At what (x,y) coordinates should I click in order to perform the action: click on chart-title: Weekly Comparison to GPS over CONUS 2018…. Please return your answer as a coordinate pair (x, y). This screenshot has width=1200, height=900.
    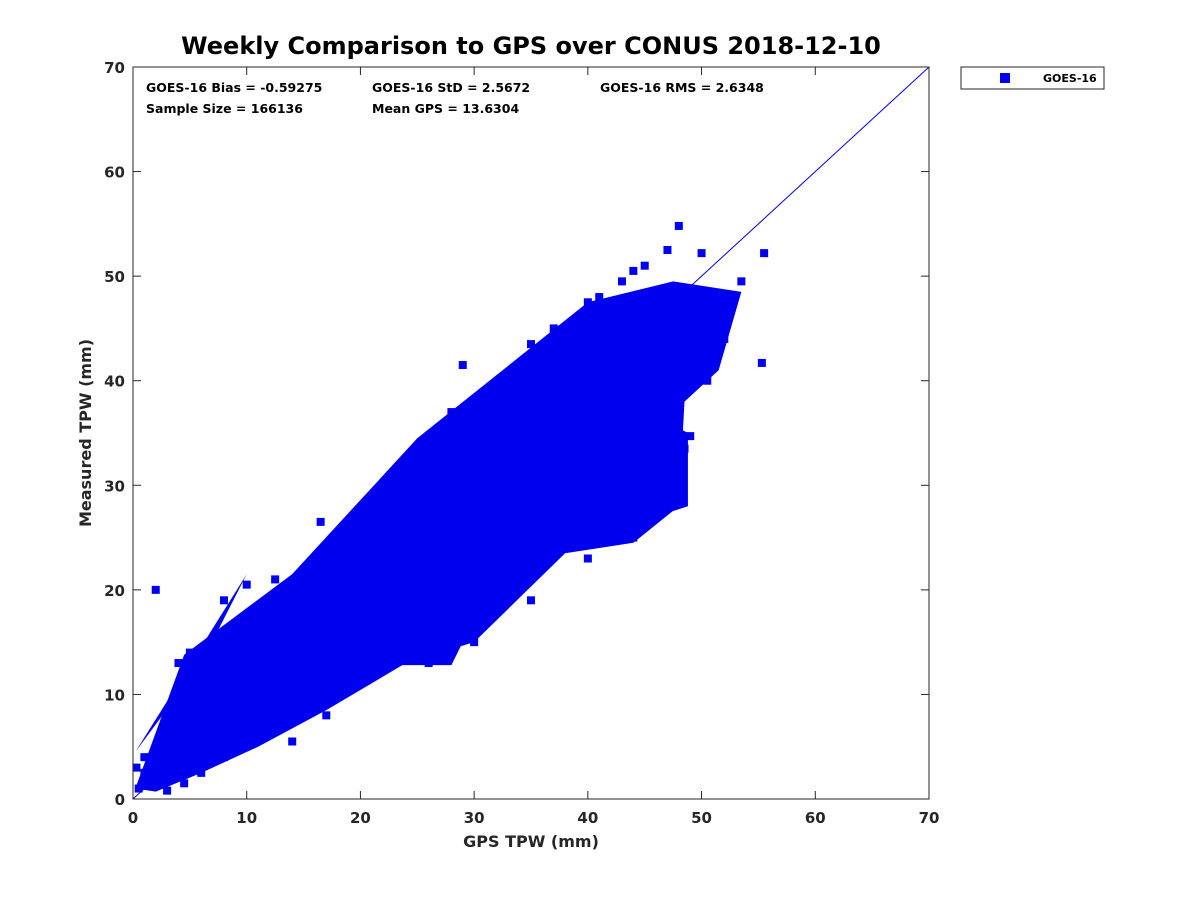
    Looking at the image, I should click on (531, 46).